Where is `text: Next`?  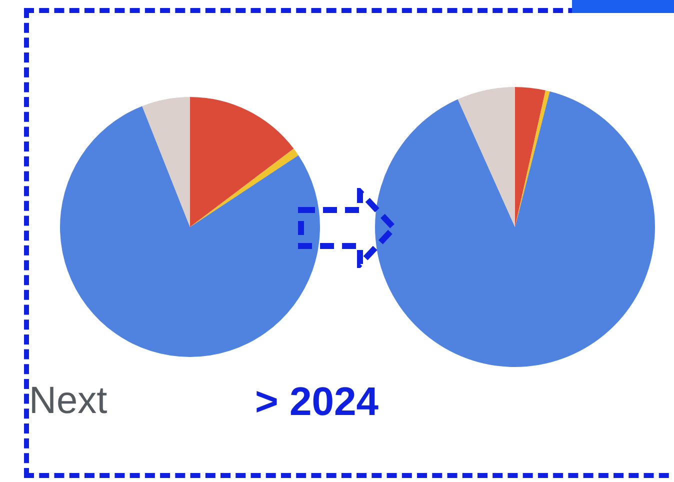 text: Next is located at coordinates (68, 401).